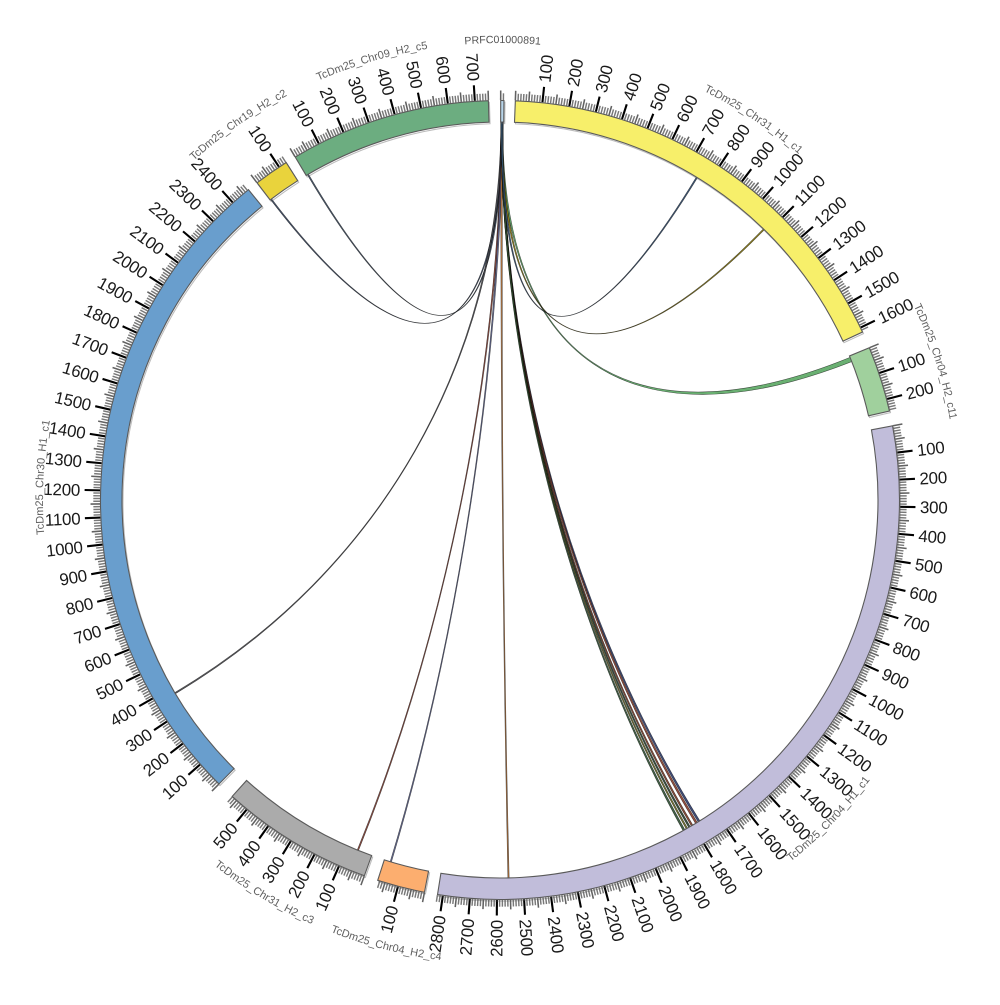 This screenshot has width=1000, height=1005. What do you see at coordinates (443, 70) in the screenshot?
I see `svg-text: 600` at bounding box center [443, 70].